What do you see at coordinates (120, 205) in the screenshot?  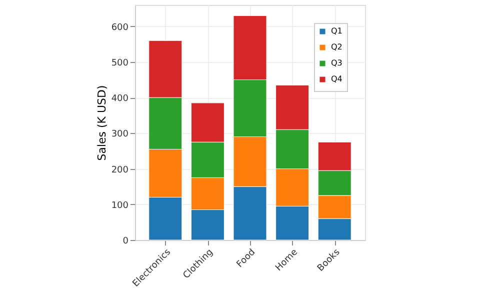 I see `y-tick-label: 100` at bounding box center [120, 205].